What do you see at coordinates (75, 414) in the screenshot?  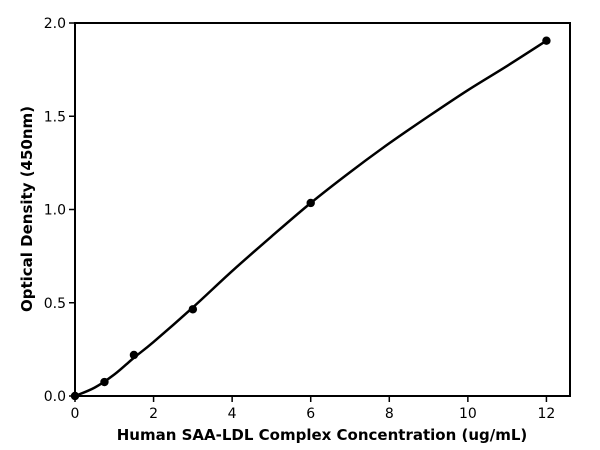 I see `x-tick-label: 0` at bounding box center [75, 414].